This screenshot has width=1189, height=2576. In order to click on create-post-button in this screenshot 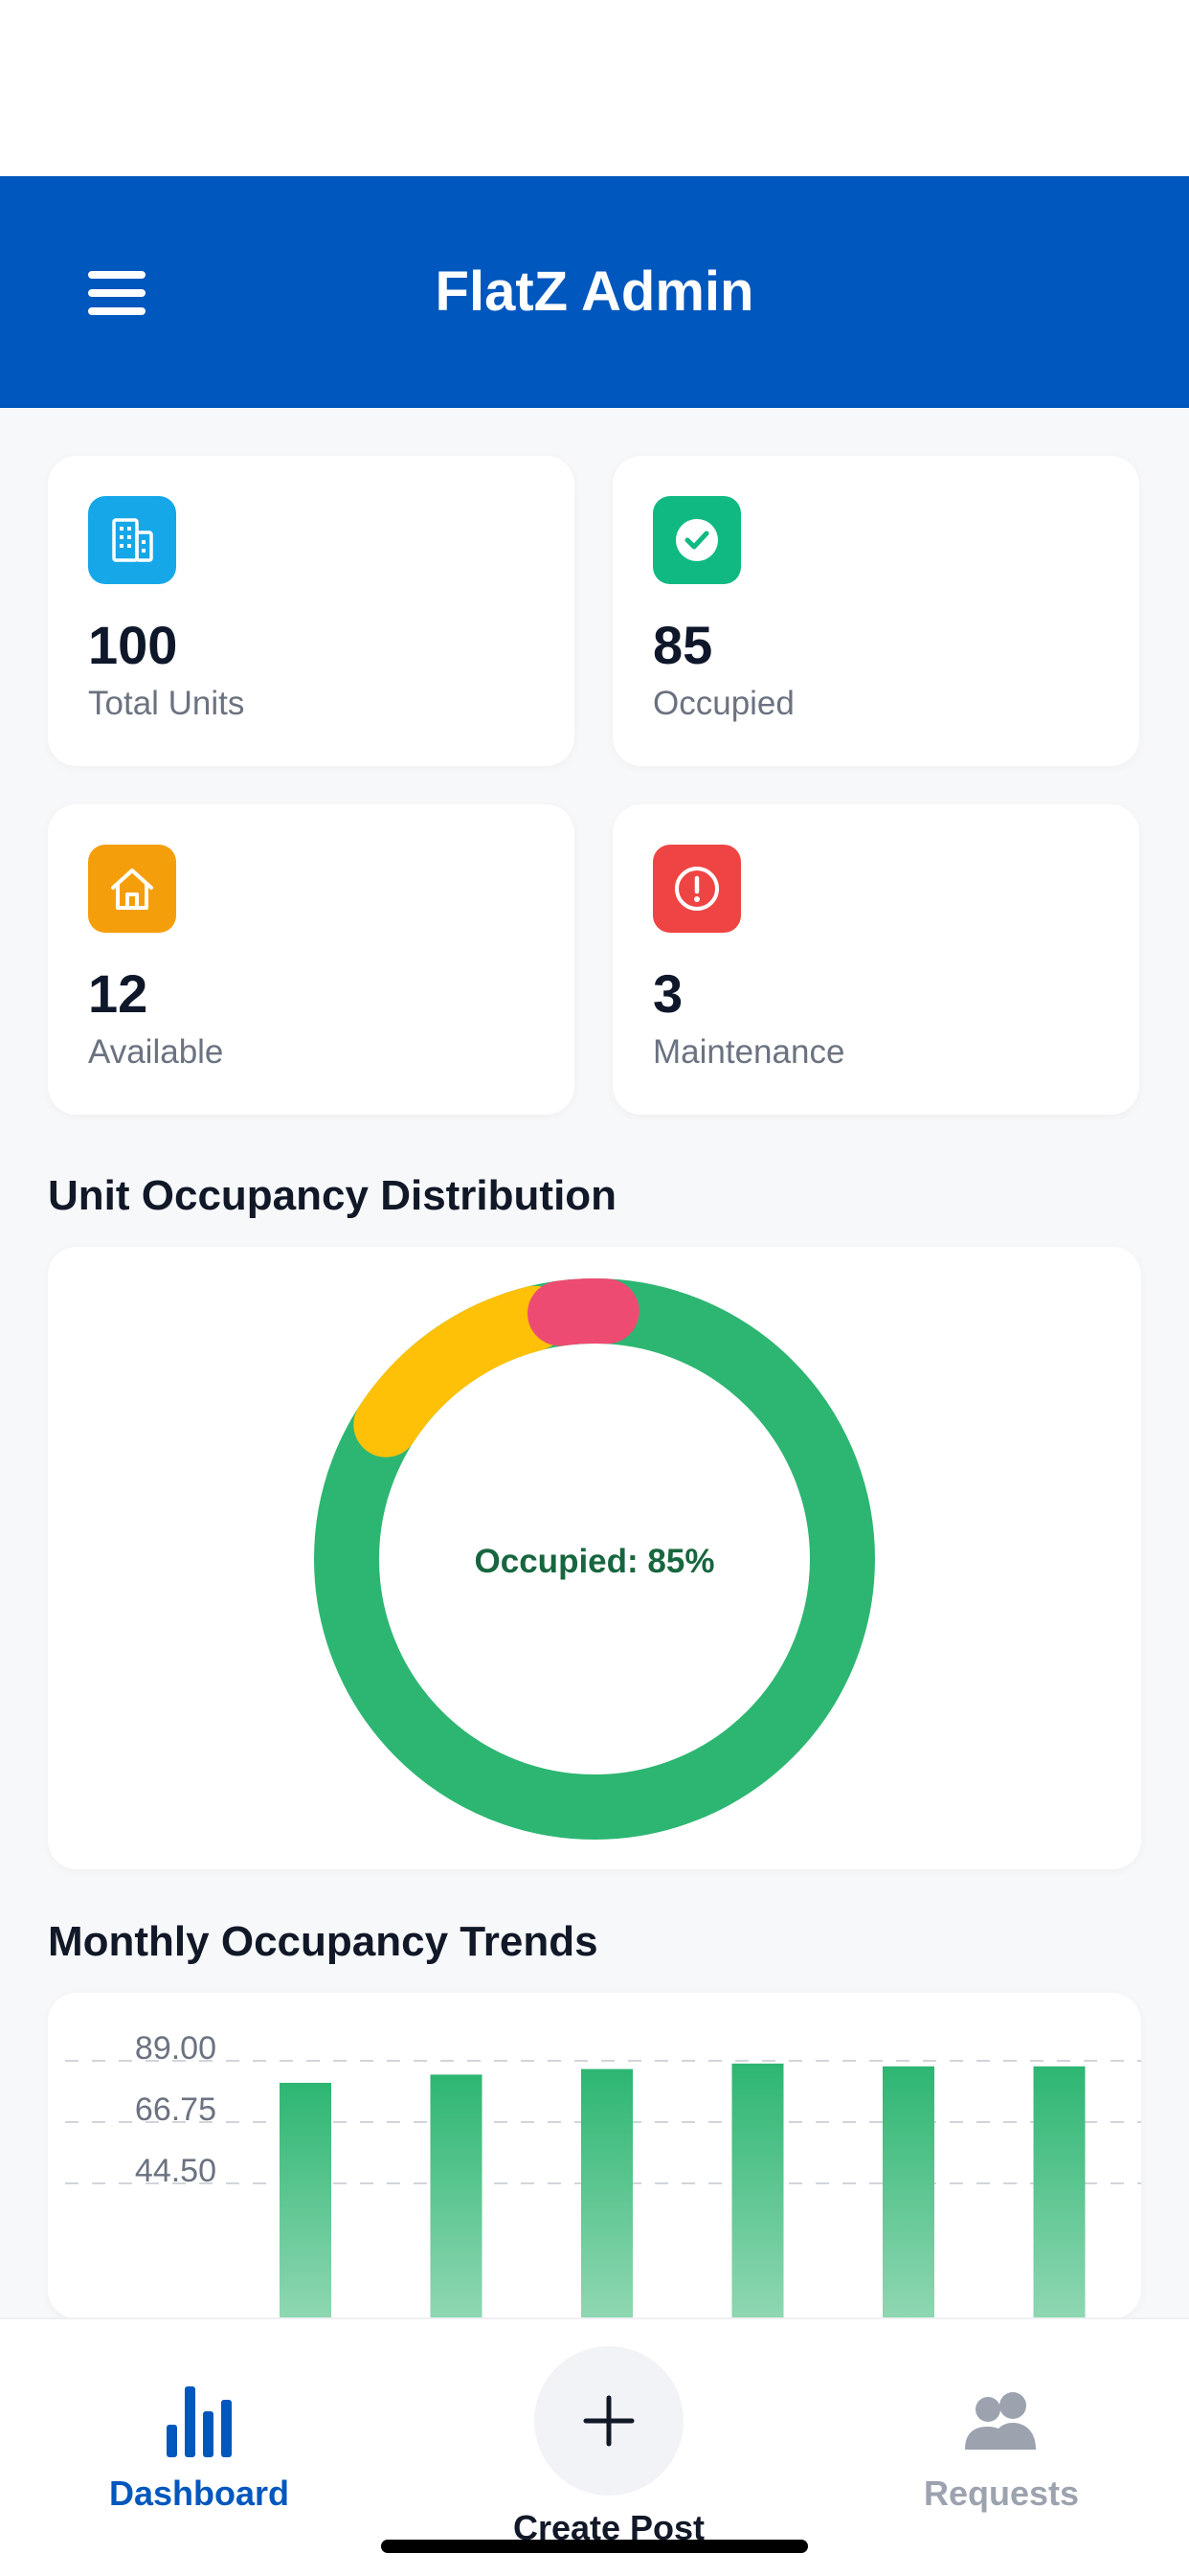, I will do `click(609, 2421)`.